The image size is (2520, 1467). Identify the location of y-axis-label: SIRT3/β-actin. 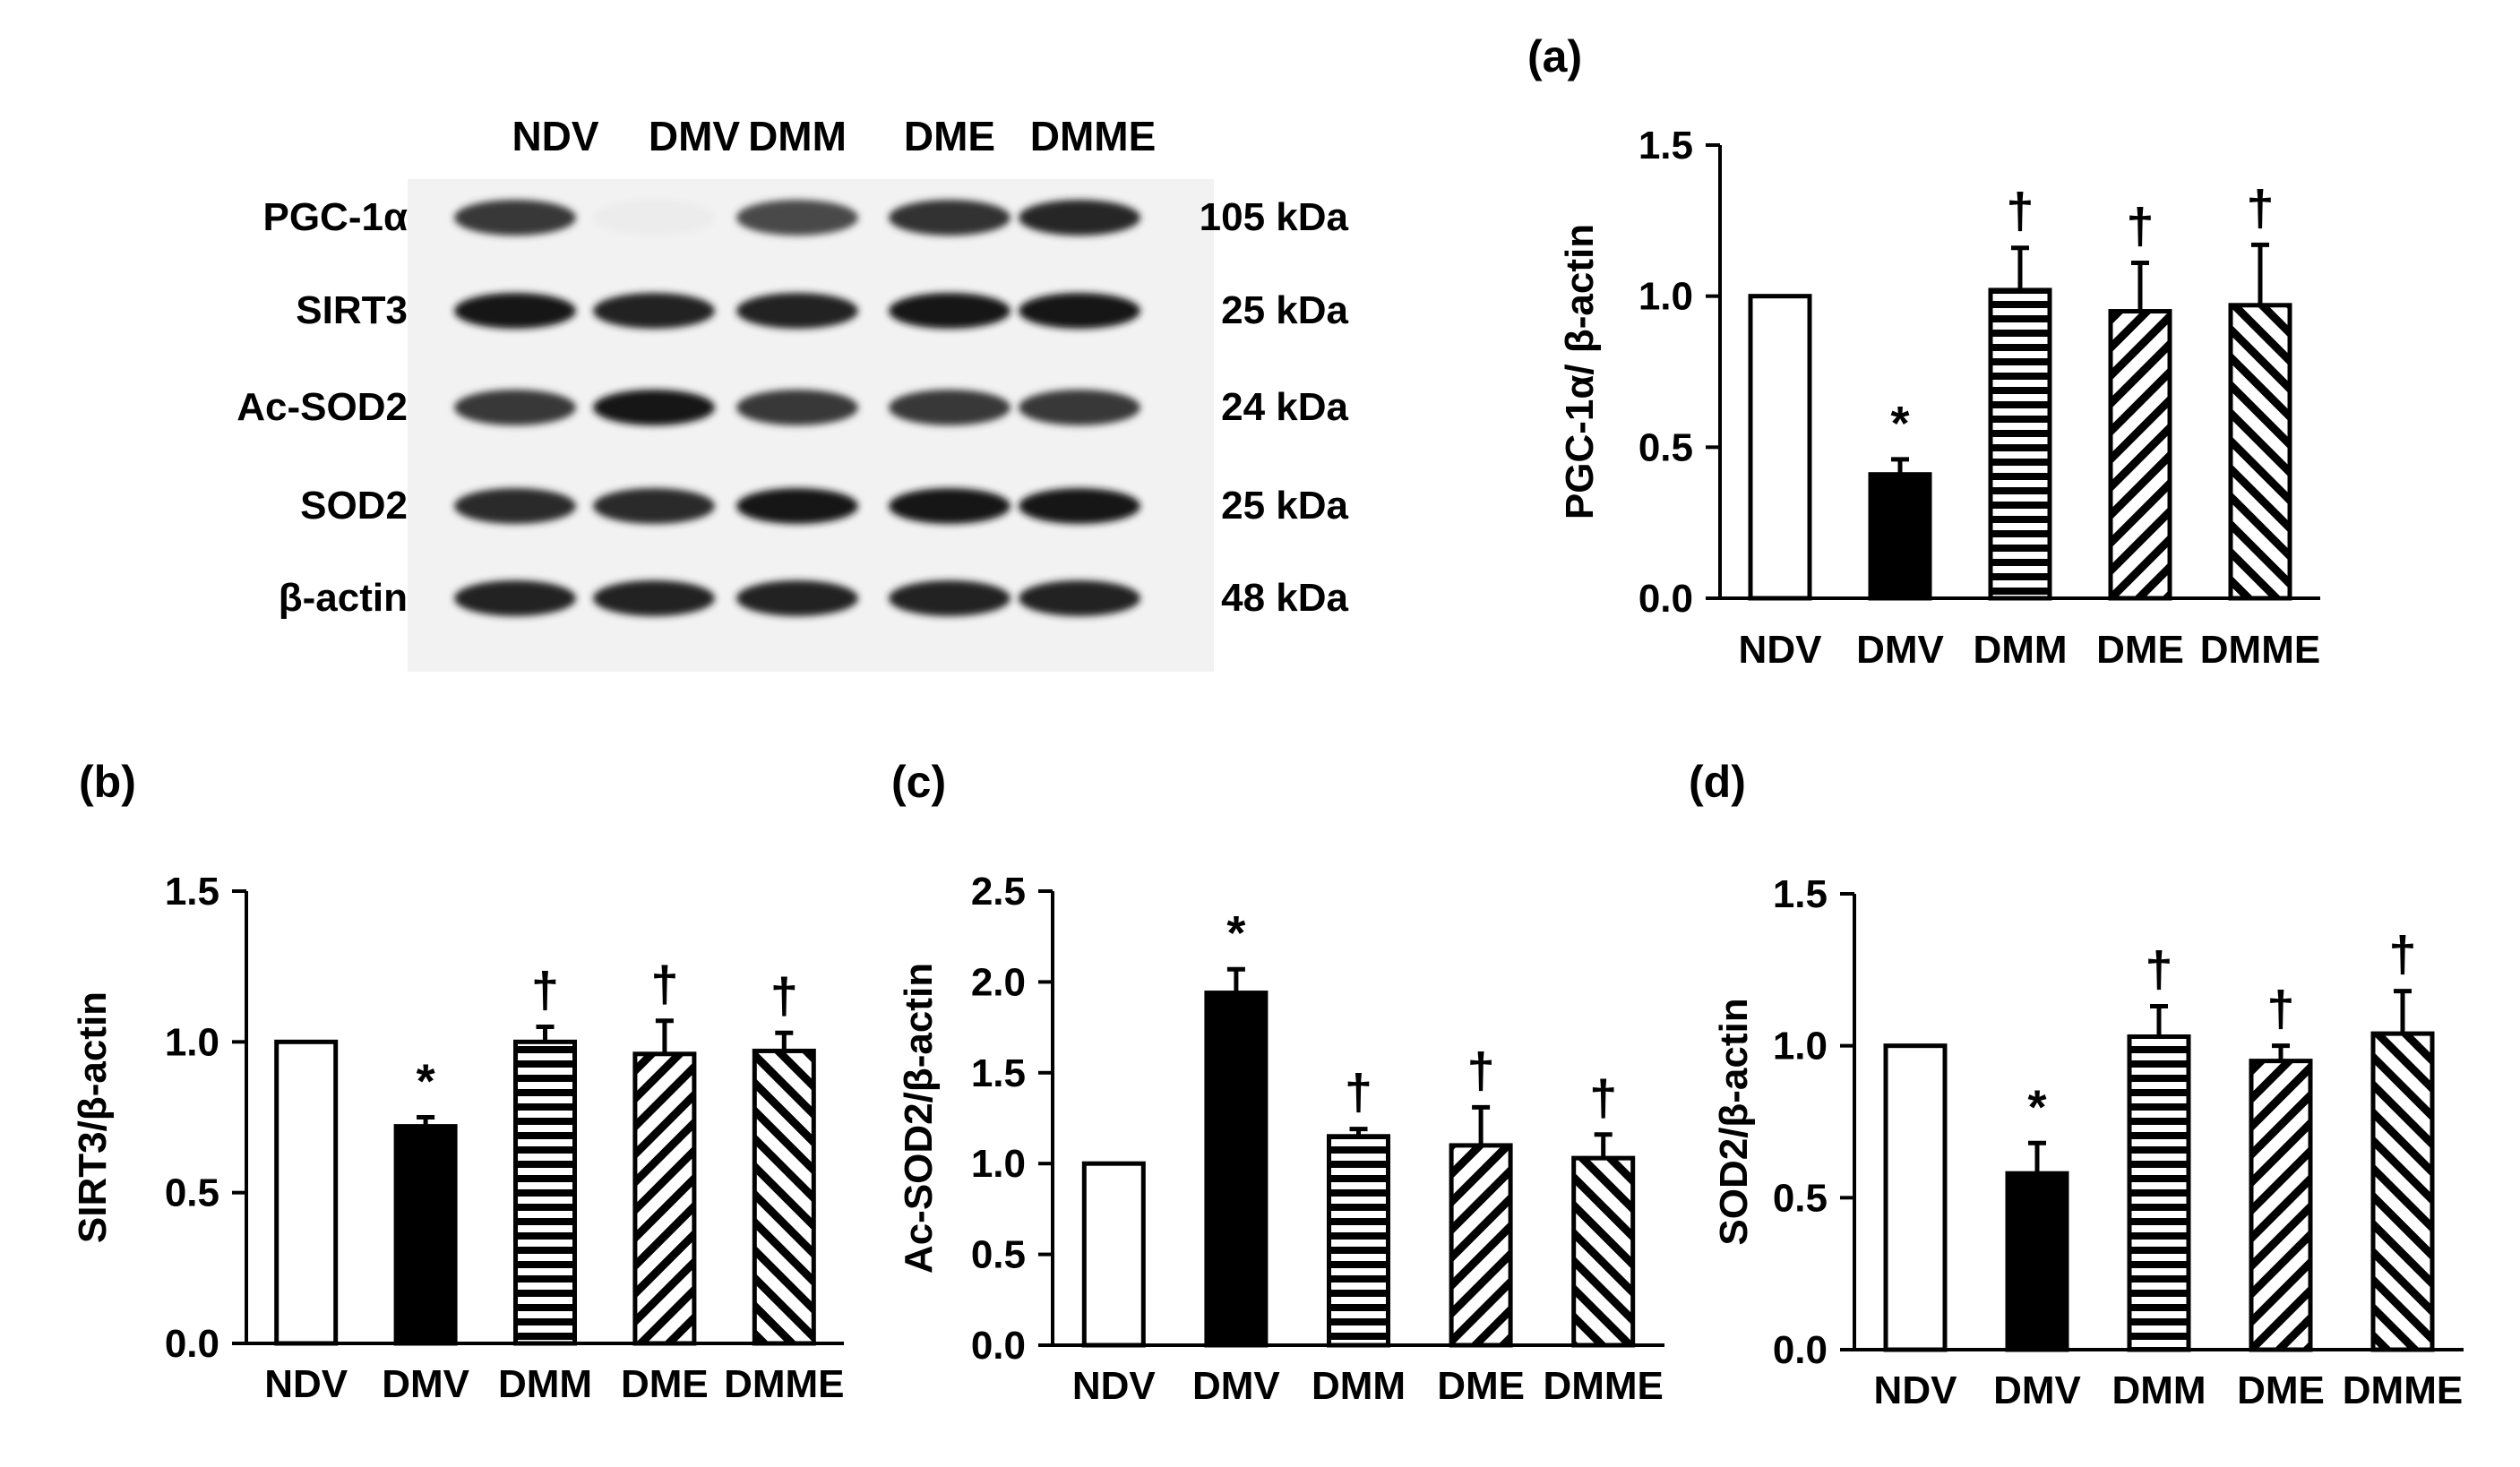
(93, 1117).